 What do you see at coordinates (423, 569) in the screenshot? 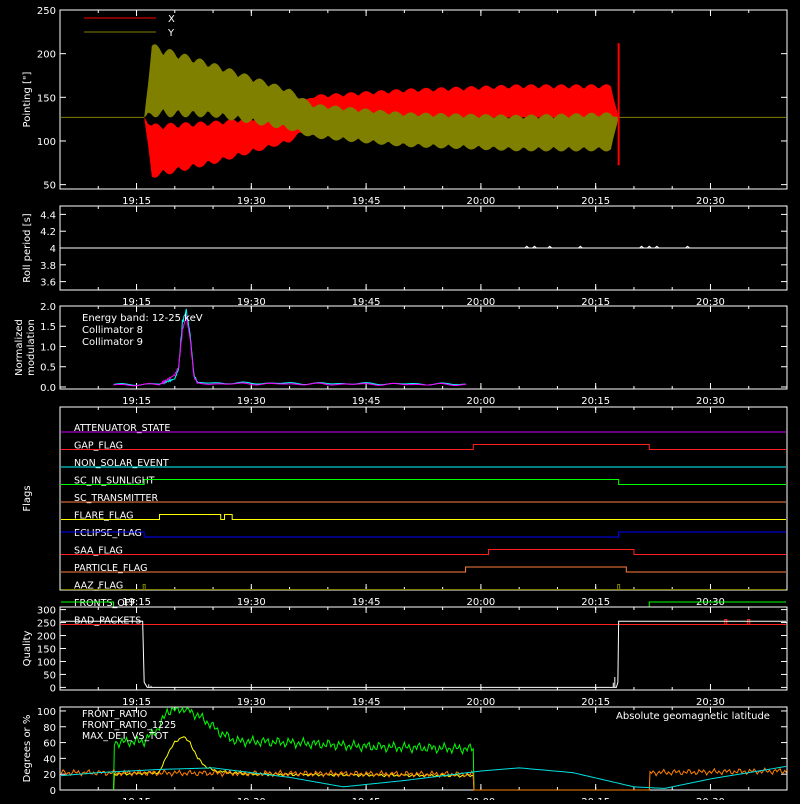
I see `flag-line-particle-flag` at bounding box center [423, 569].